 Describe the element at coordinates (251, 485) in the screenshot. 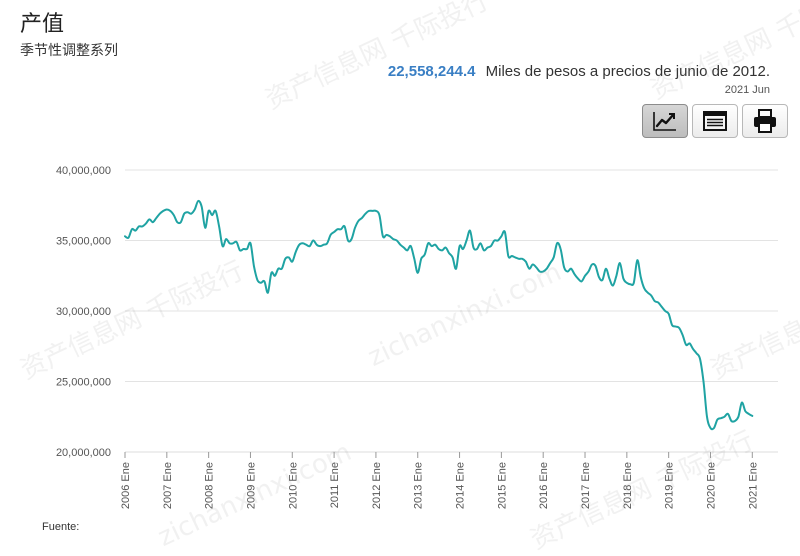

I see `x-tick-label: 2009 Ene` at that location.